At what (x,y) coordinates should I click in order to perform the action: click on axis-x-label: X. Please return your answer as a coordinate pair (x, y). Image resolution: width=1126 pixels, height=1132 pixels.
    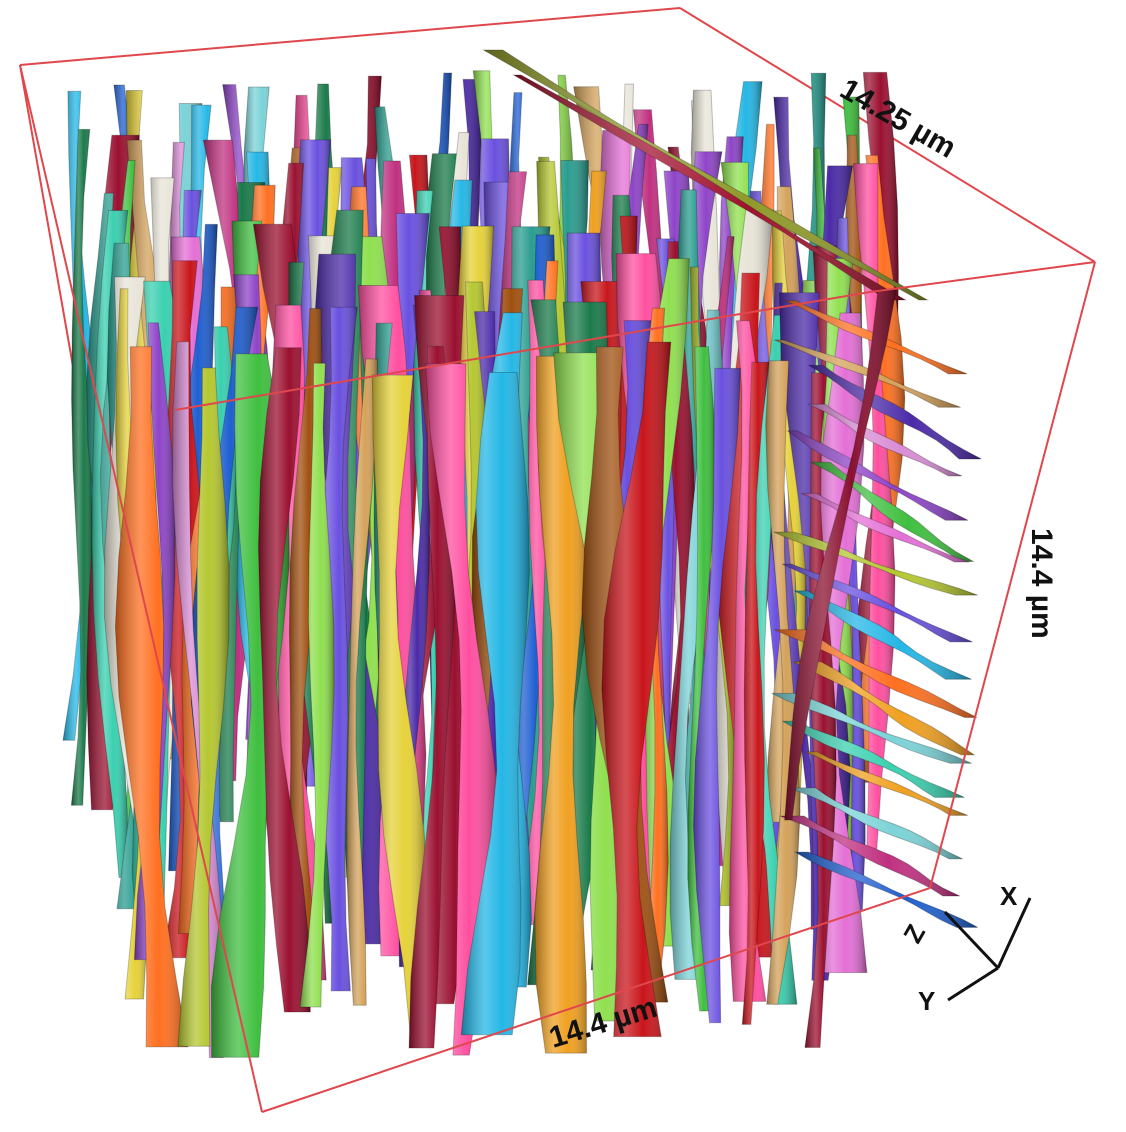
    Looking at the image, I should click on (1009, 896).